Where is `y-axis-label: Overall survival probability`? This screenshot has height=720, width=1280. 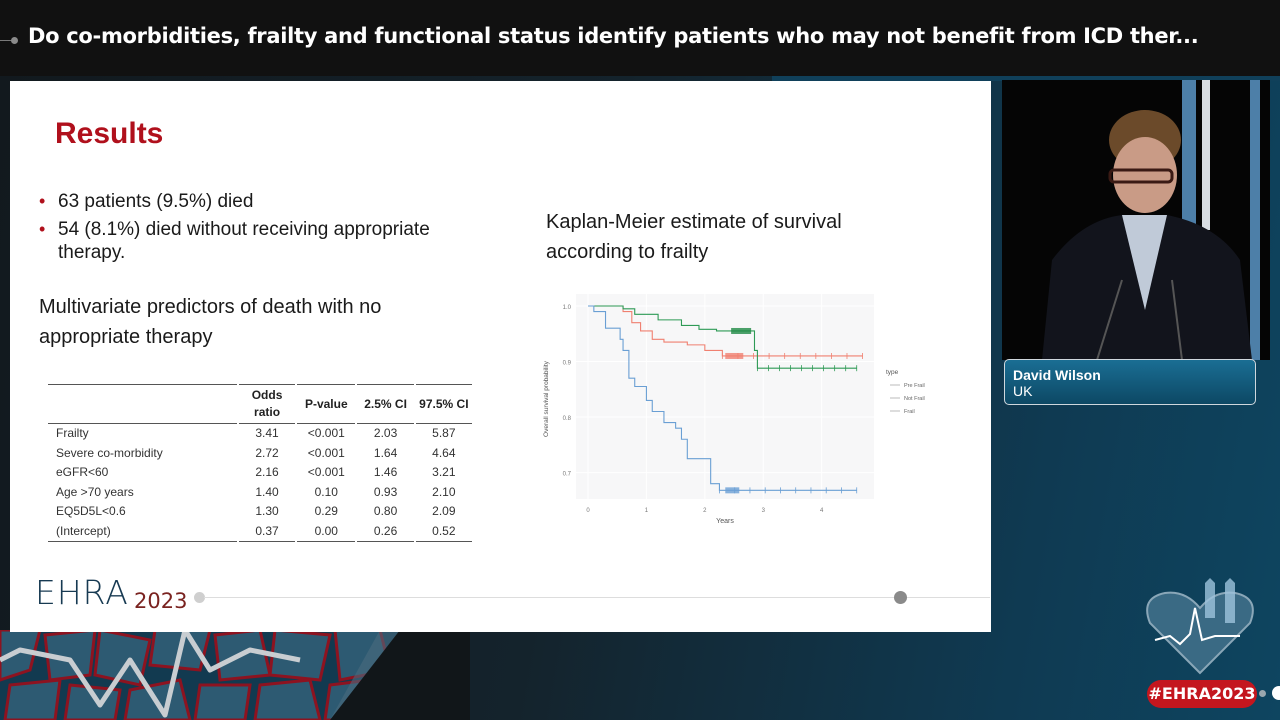 y-axis-label: Overall survival probability is located at coordinates (546, 398).